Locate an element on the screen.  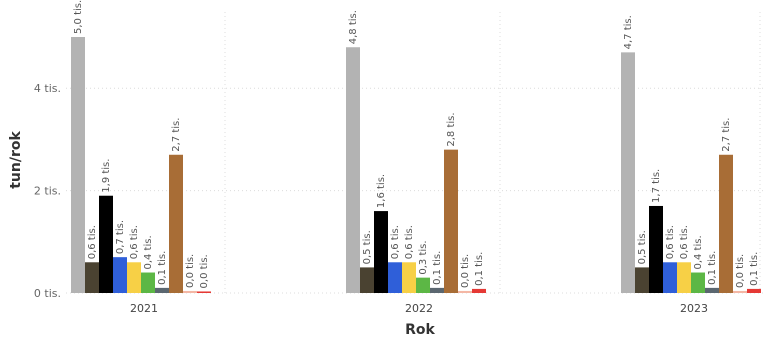
x-category-label: 2023 is located at coordinates (694, 308).